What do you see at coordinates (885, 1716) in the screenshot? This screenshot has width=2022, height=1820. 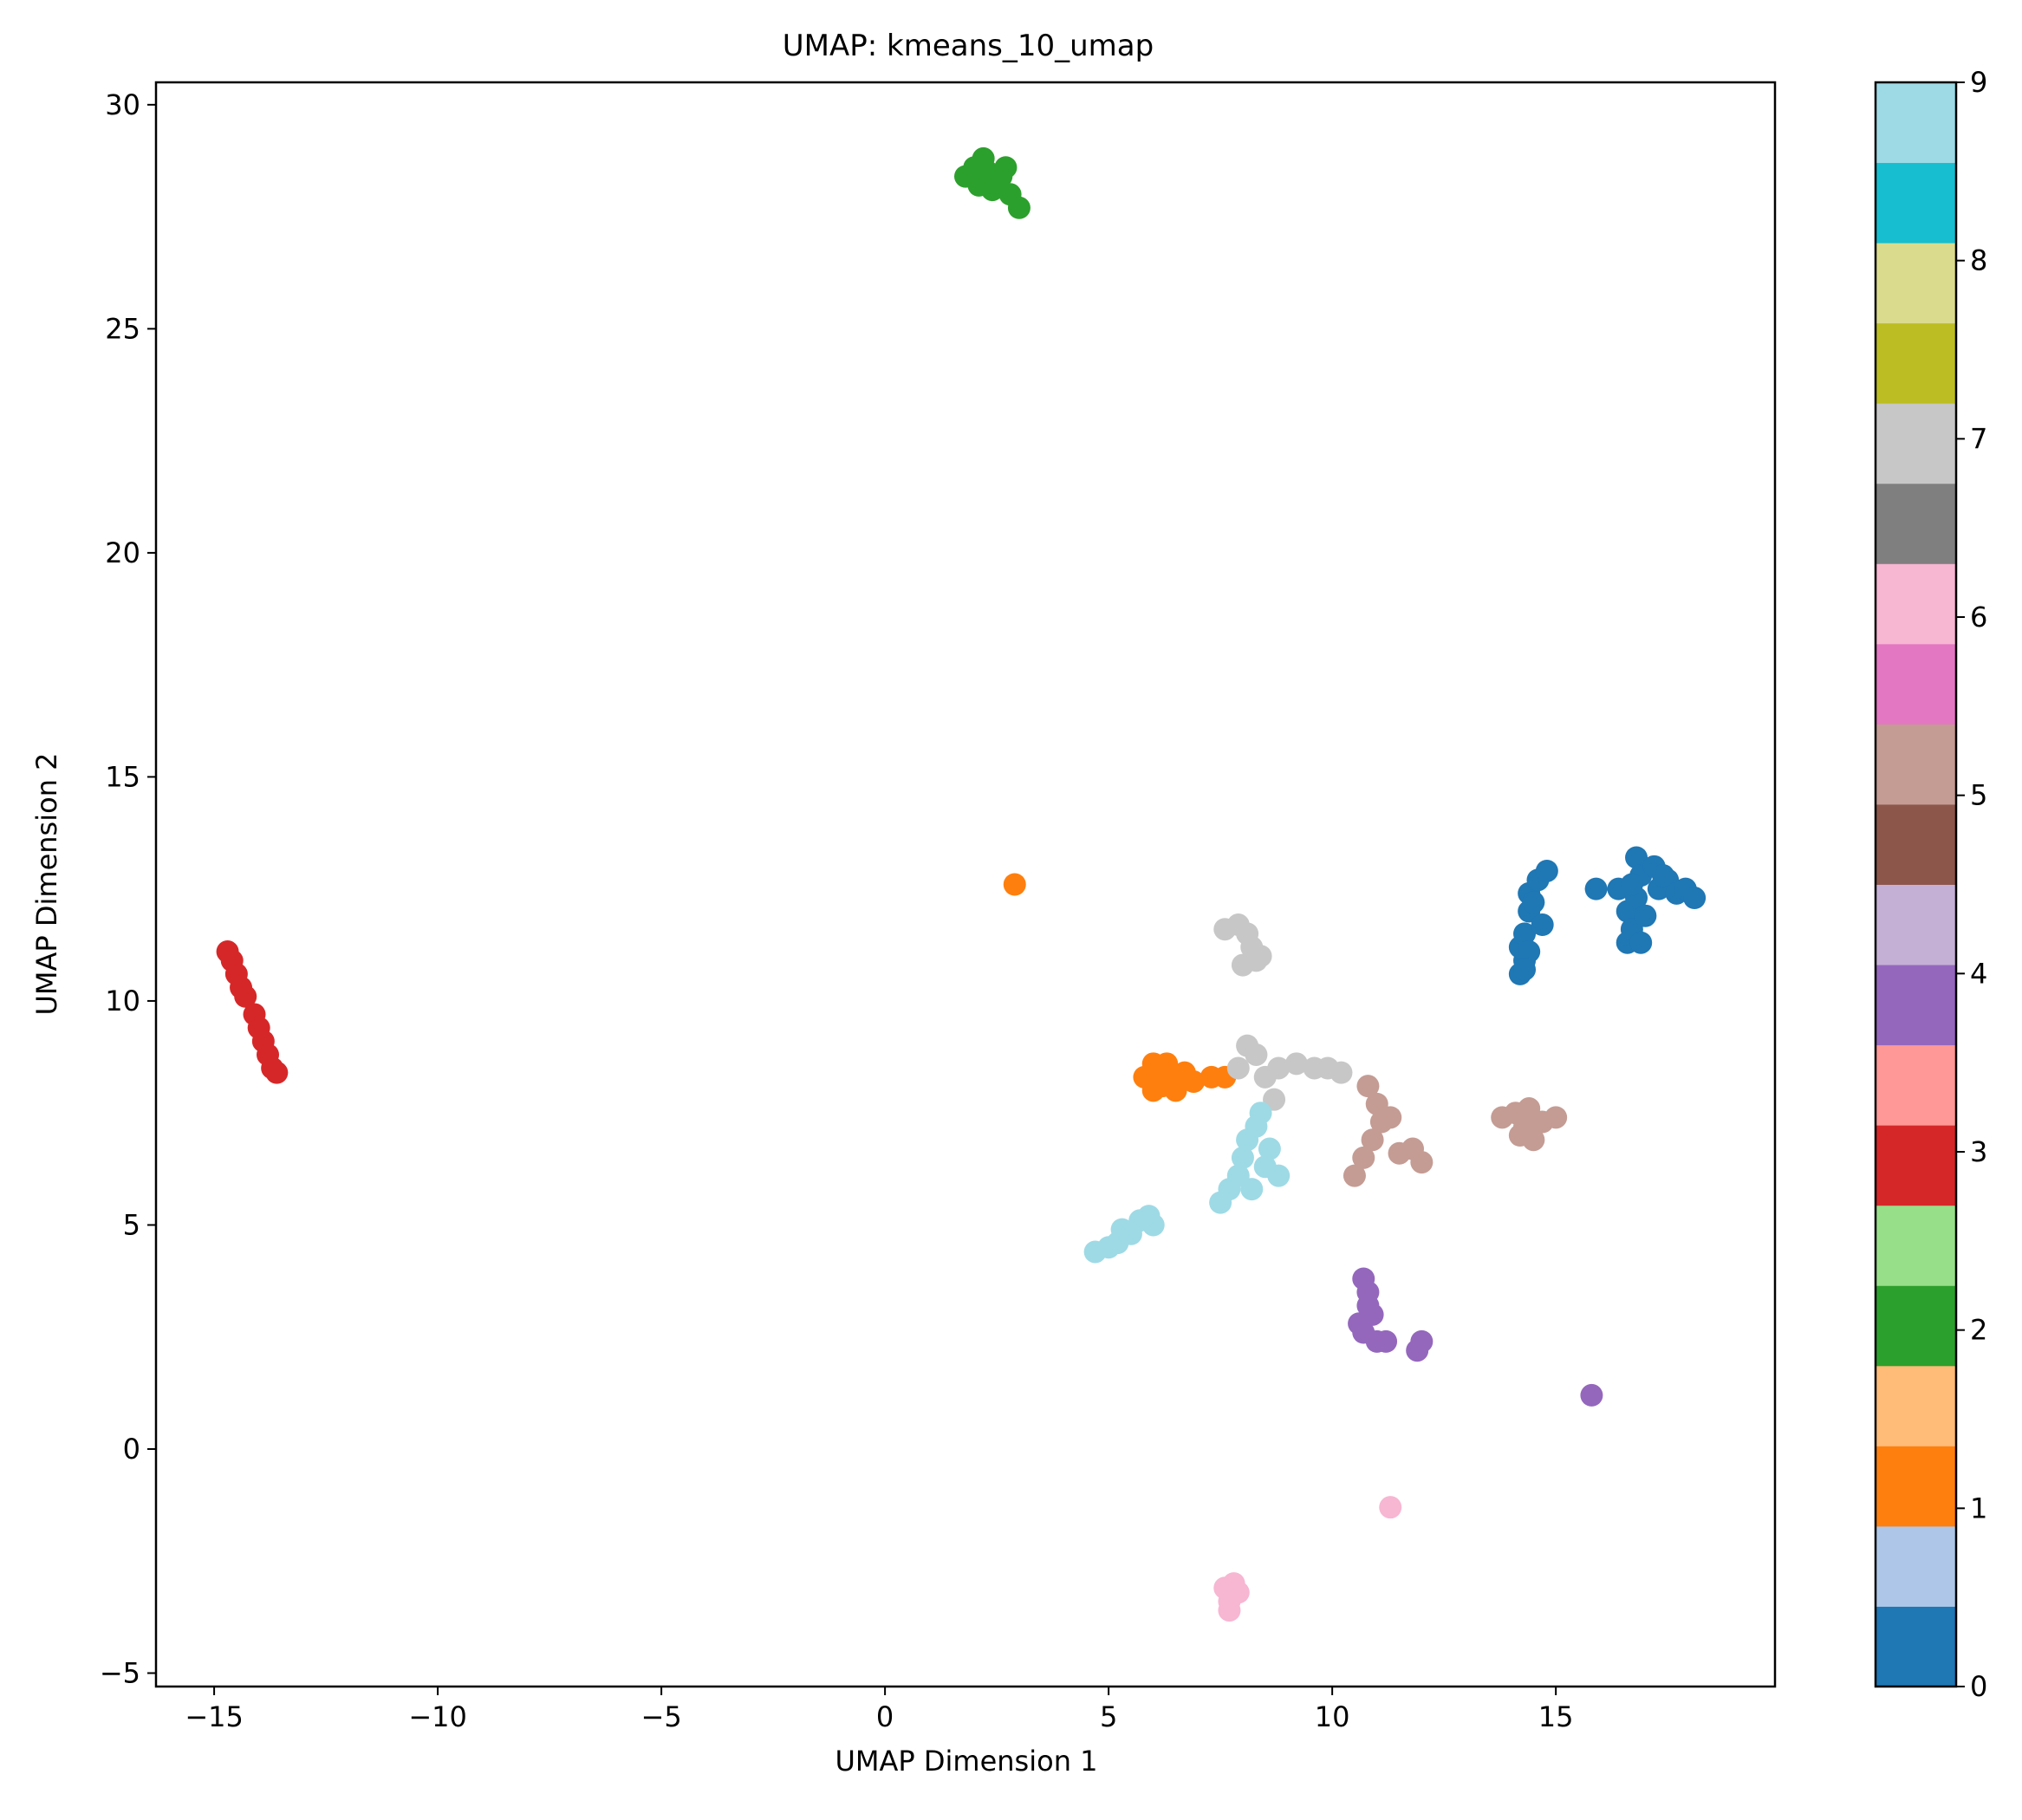 I see `x-tick-label: 0` at bounding box center [885, 1716].